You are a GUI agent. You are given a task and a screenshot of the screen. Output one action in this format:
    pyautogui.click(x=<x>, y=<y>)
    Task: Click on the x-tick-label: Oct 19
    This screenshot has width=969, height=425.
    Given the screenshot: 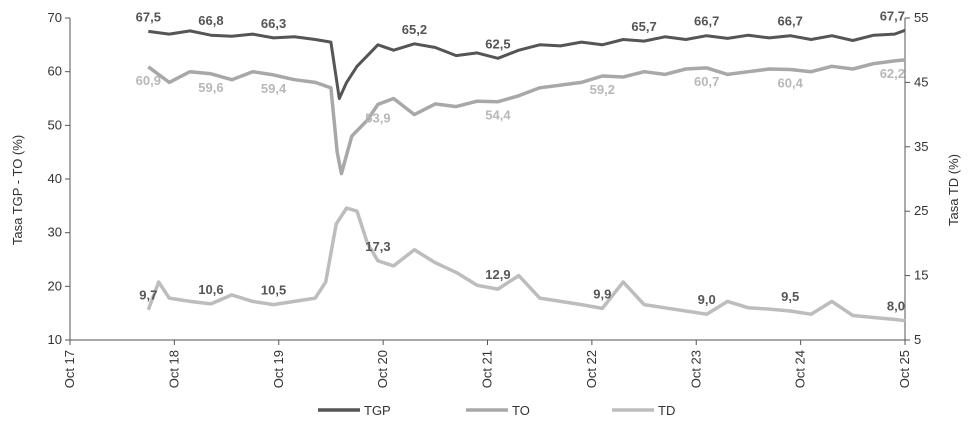 What is the action you would take?
    pyautogui.click(x=278, y=369)
    